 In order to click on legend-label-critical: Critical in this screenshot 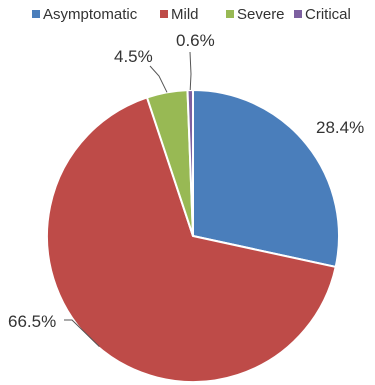, I will do `click(328, 14)`.